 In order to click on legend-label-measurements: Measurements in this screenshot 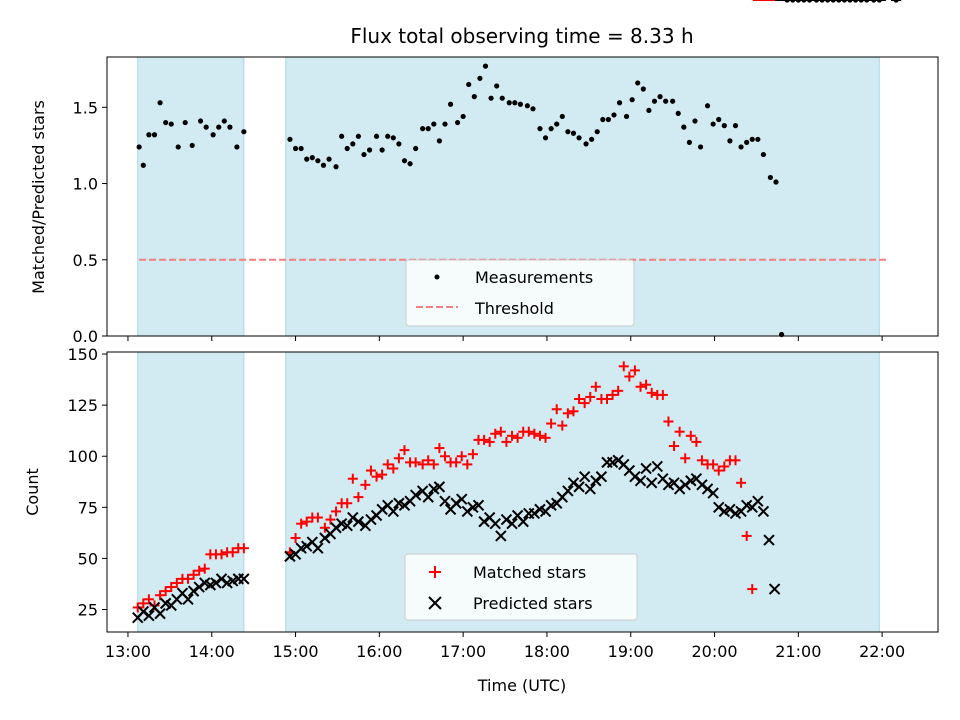, I will do `click(534, 277)`.